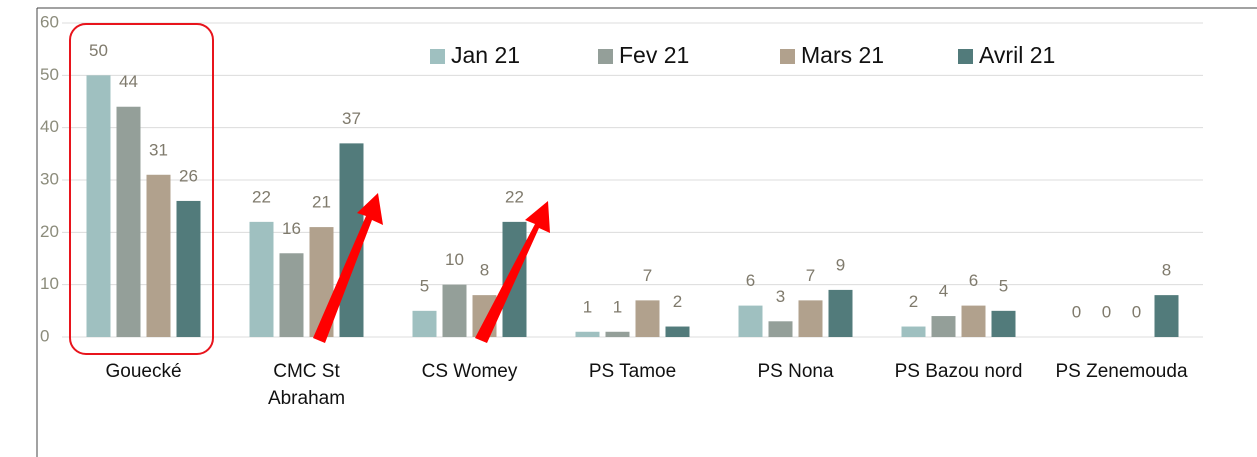 The height and width of the screenshot is (457, 1257). I want to click on value-label: 16, so click(291, 228).